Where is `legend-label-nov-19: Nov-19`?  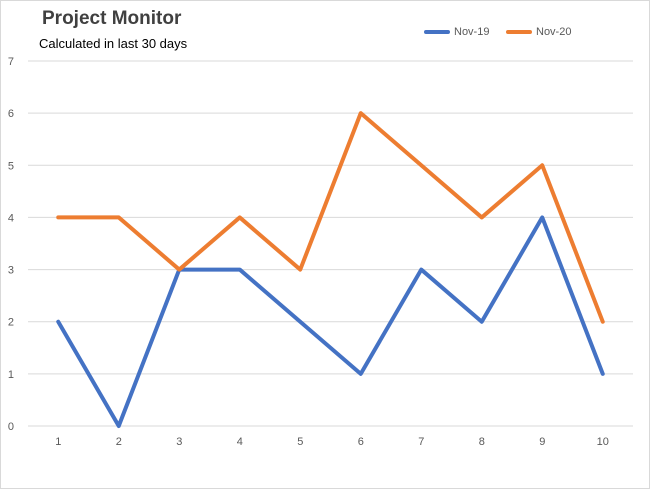
legend-label-nov-19: Nov-19 is located at coordinates (472, 32).